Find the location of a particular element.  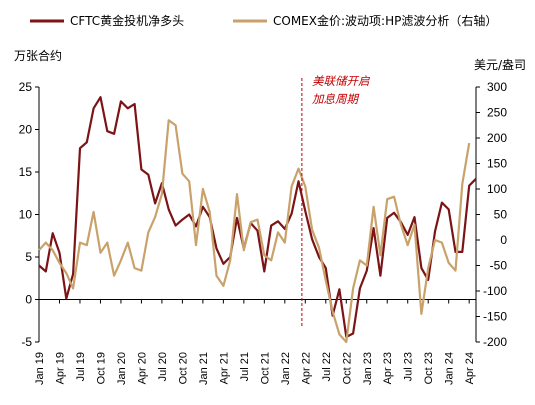

x-tick-label: Apr 21 is located at coordinates (224, 368).